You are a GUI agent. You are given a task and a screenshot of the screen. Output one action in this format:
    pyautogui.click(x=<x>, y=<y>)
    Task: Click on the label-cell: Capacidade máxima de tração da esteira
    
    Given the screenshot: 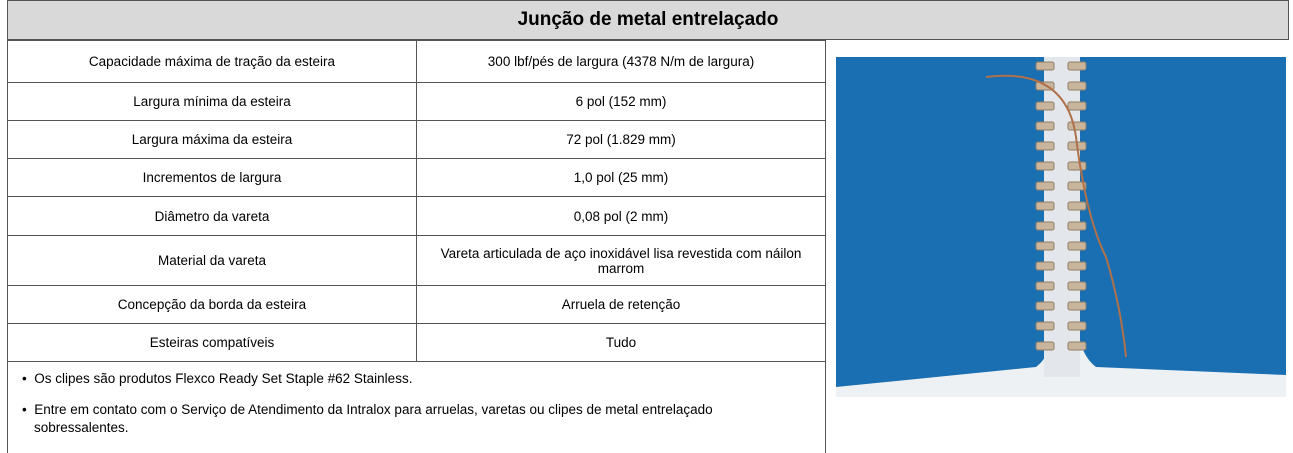 What is the action you would take?
    pyautogui.click(x=212, y=61)
    